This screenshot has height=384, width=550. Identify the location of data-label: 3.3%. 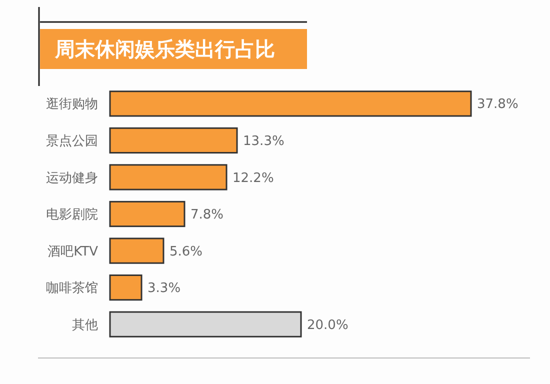
(164, 288).